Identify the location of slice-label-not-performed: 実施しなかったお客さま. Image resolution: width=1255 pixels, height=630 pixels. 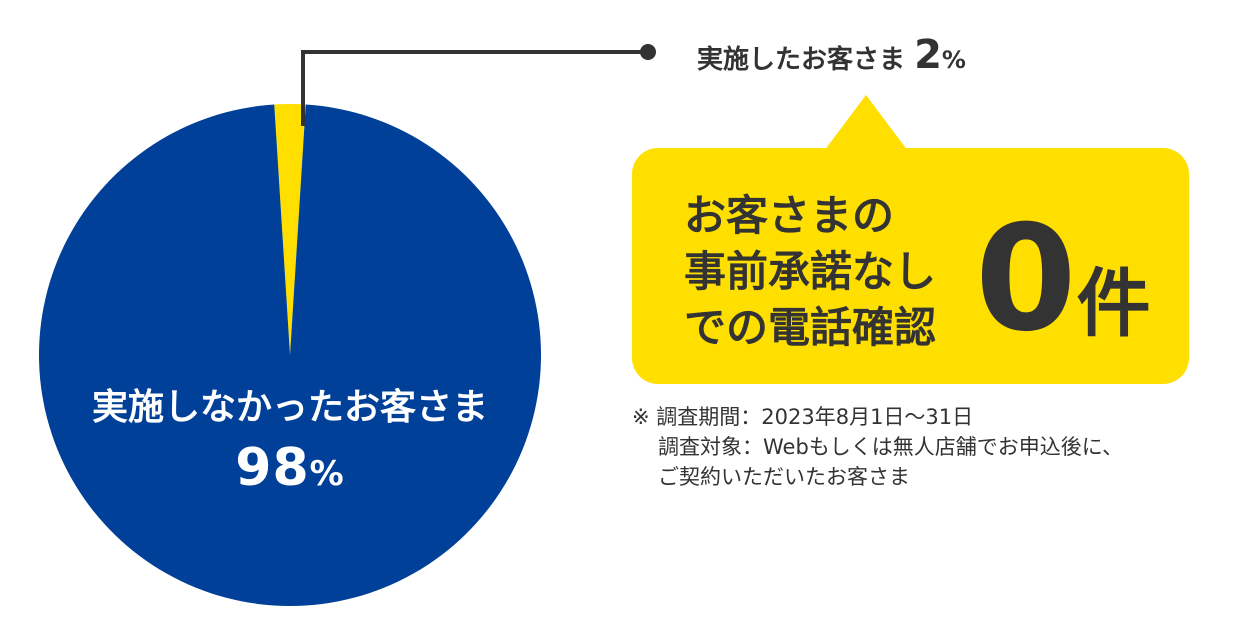
(289, 407).